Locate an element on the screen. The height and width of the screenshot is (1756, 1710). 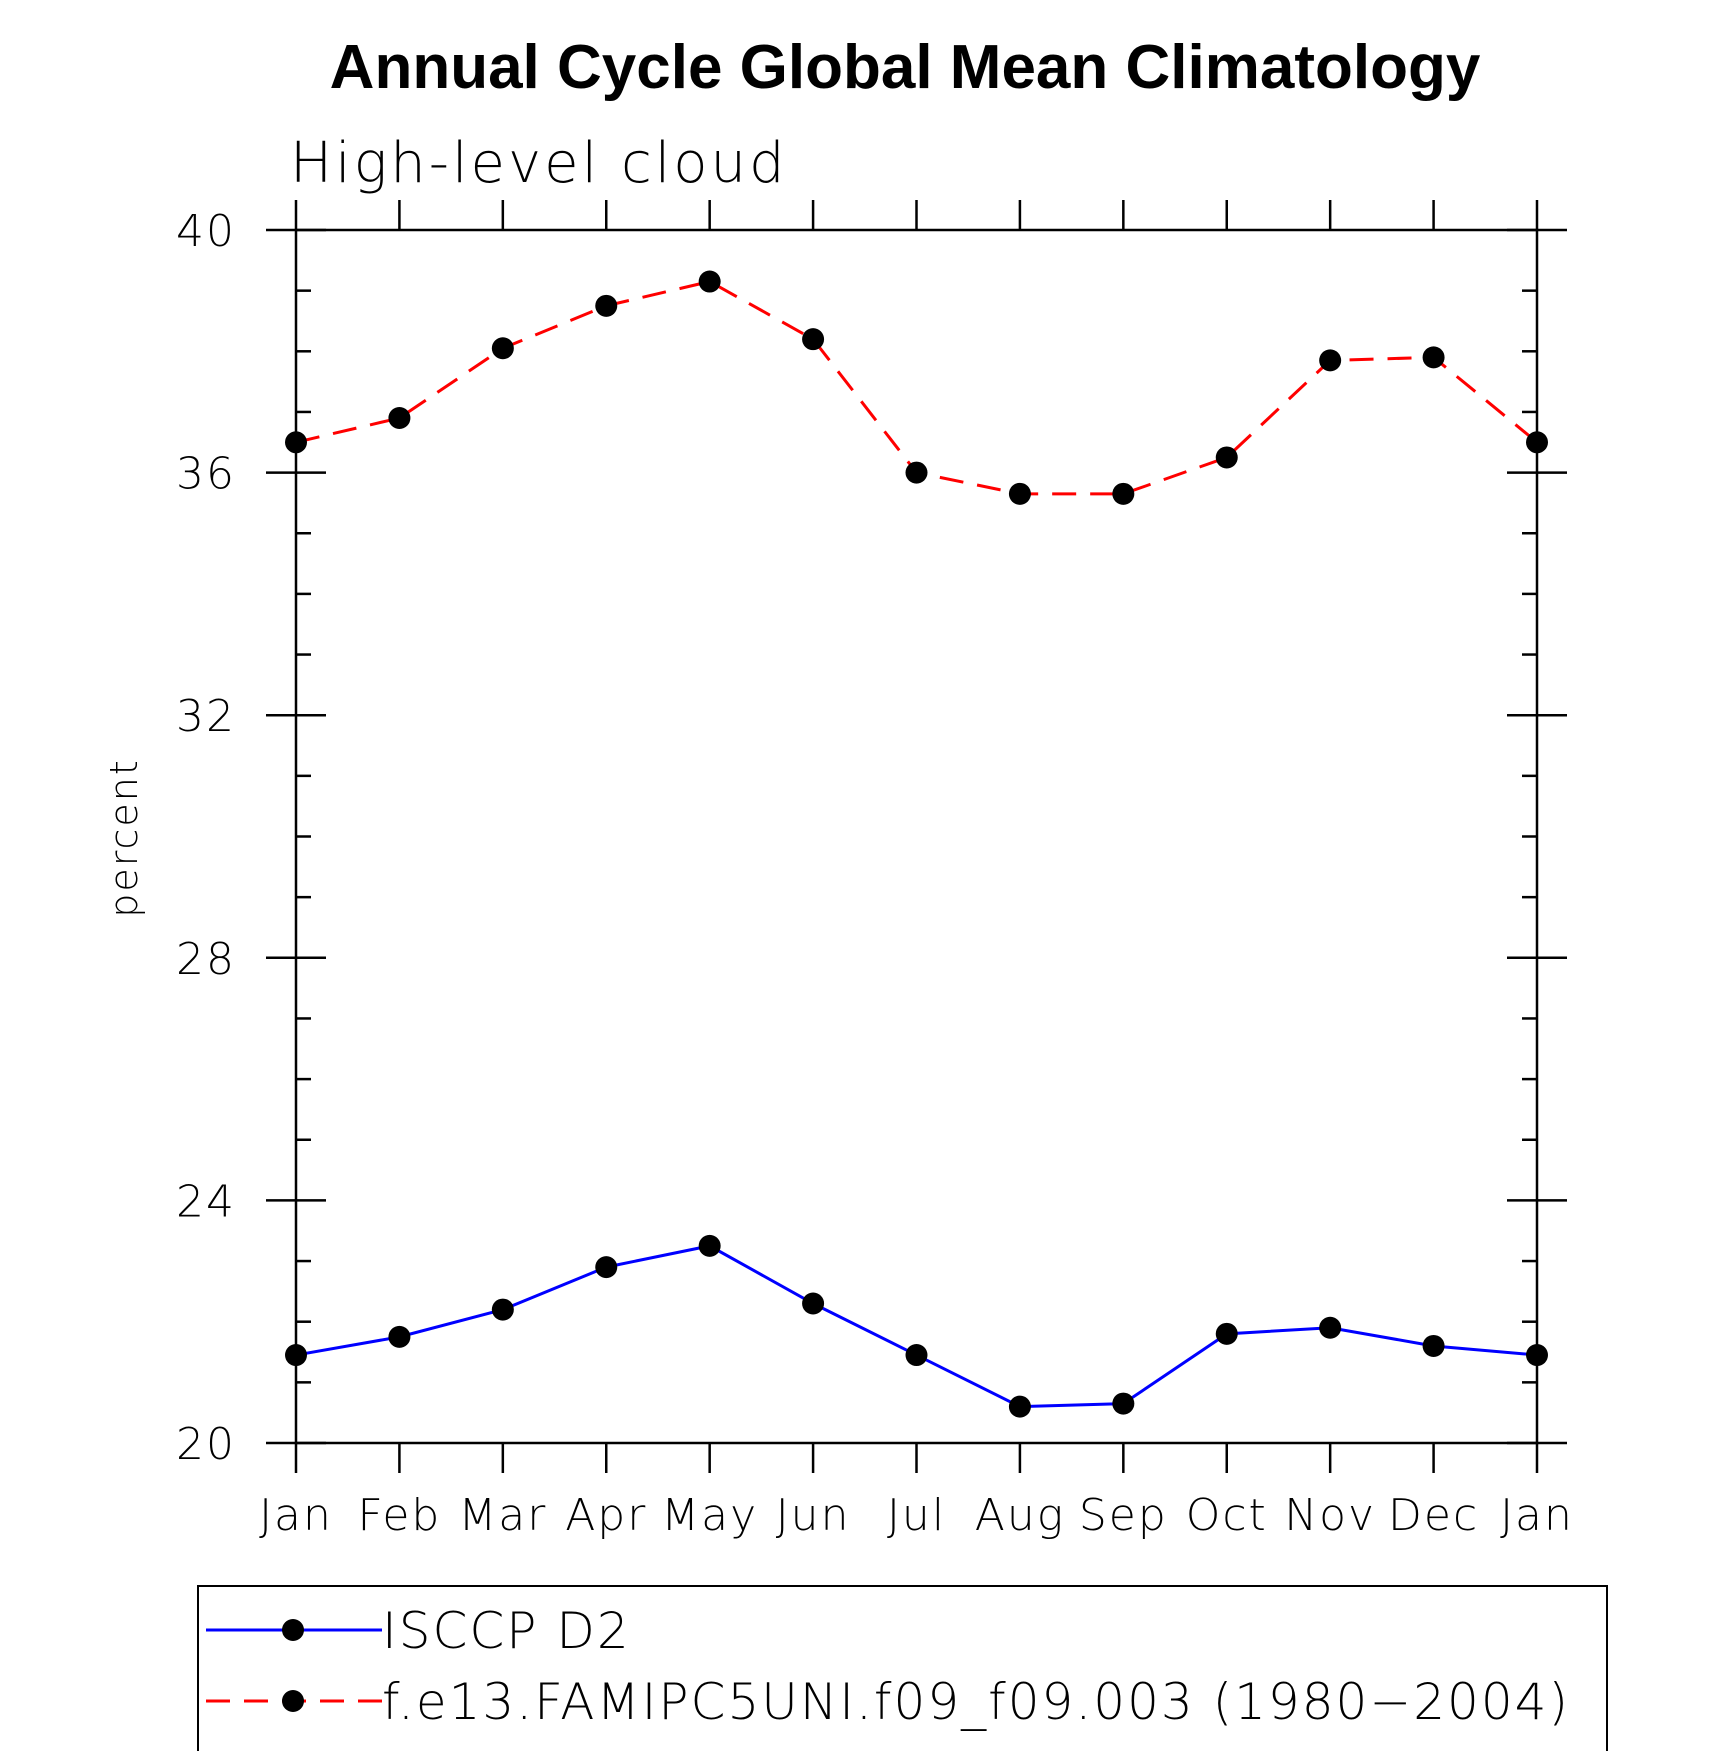
x-tick-label: Mar is located at coordinates (502, 1515).